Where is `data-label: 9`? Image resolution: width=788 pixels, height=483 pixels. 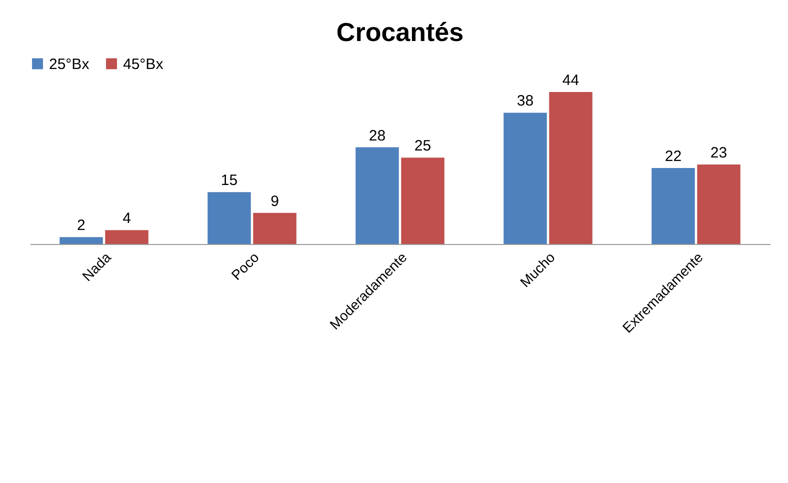 data-label: 9 is located at coordinates (274, 201).